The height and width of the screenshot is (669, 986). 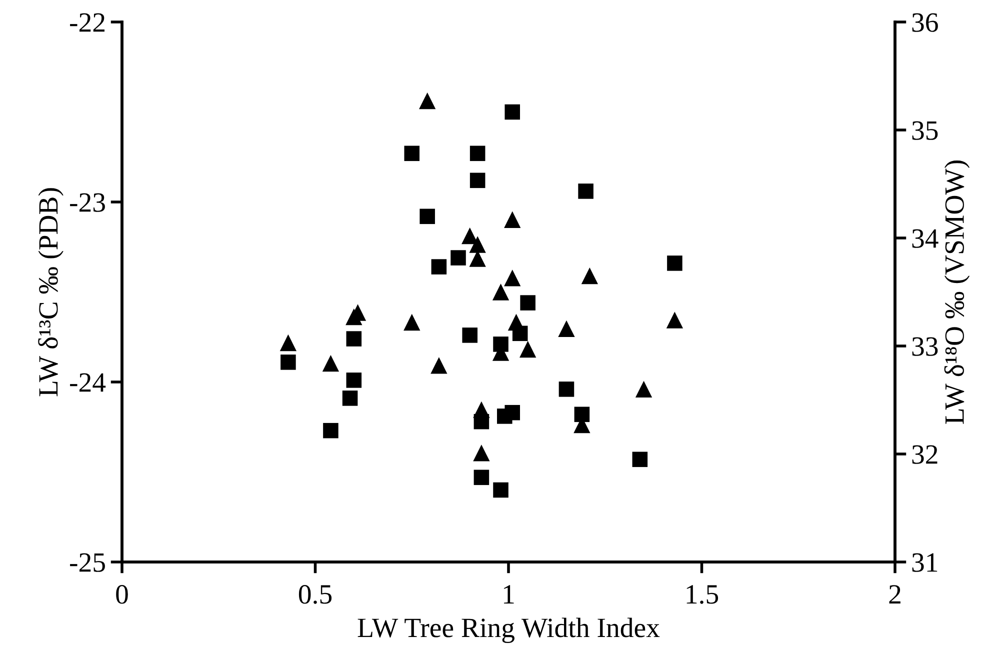 I want to click on y2-tick-label: 33, so click(x=925, y=346).